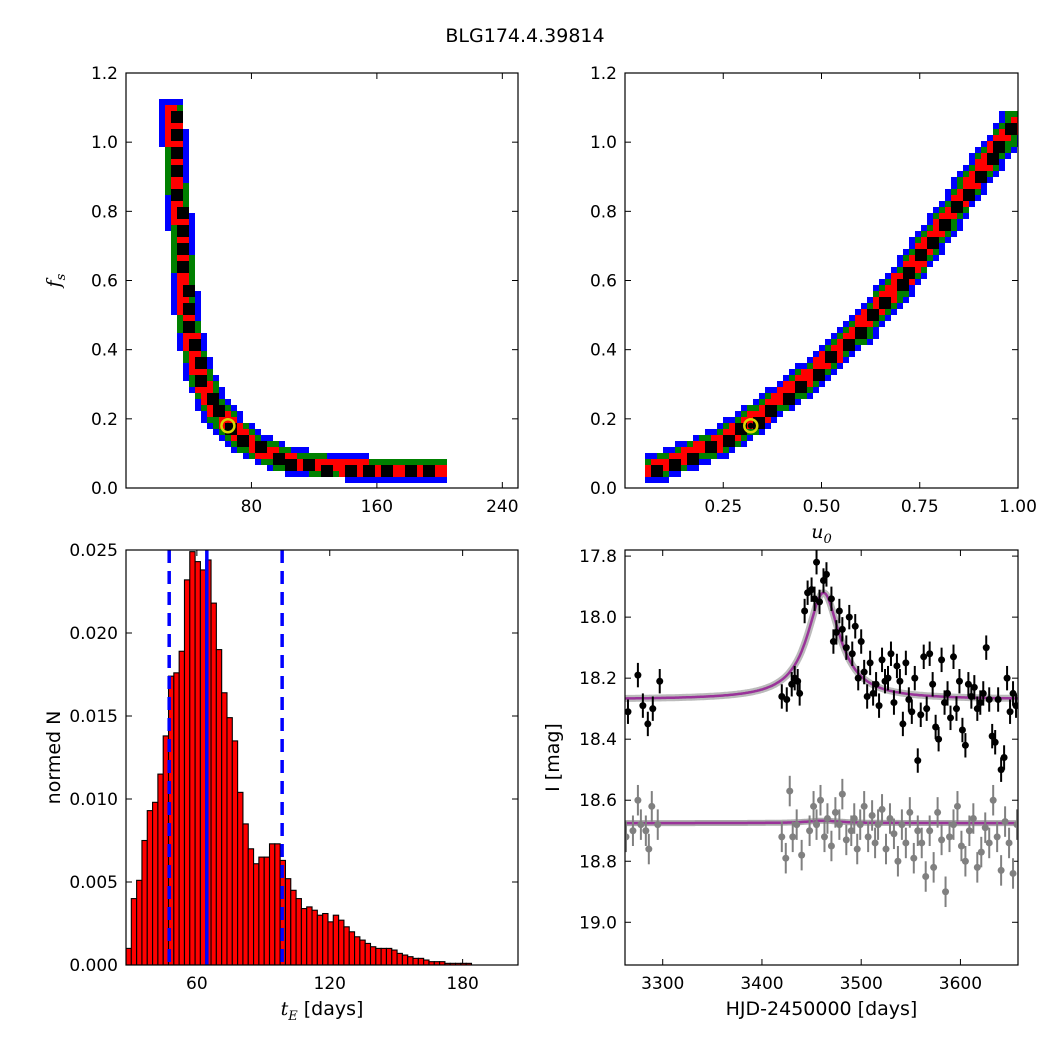  Describe the element at coordinates (603, 420) in the screenshot. I see `y-tick-label: 0.2` at that location.